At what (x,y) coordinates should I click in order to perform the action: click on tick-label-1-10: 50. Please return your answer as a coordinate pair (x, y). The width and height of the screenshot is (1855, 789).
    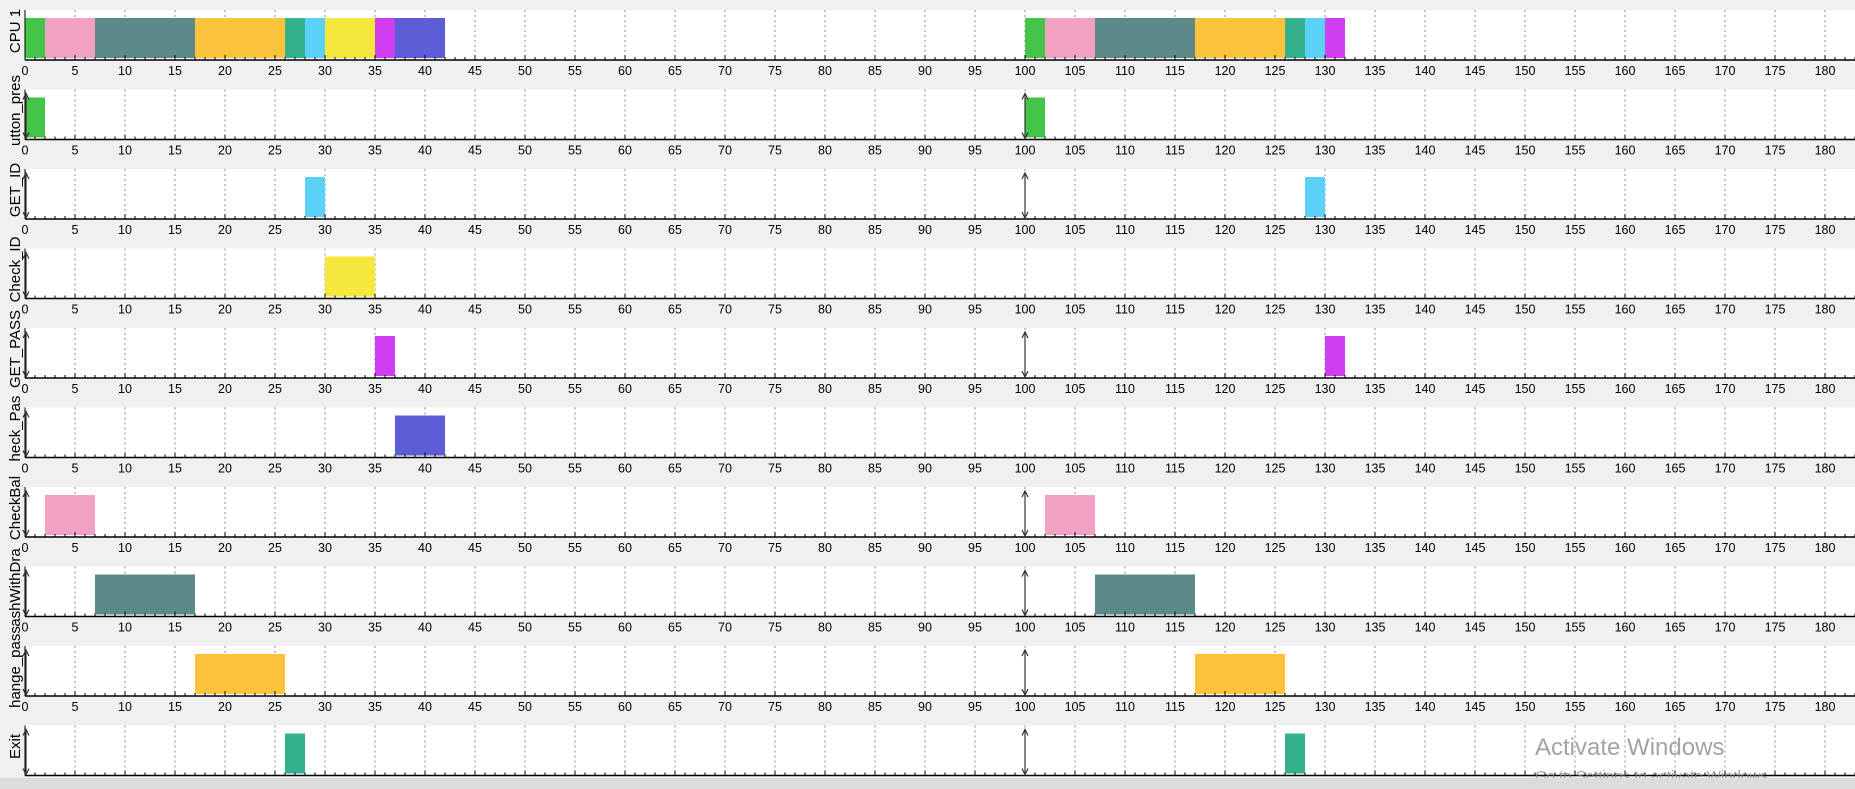
    Looking at the image, I should click on (525, 151).